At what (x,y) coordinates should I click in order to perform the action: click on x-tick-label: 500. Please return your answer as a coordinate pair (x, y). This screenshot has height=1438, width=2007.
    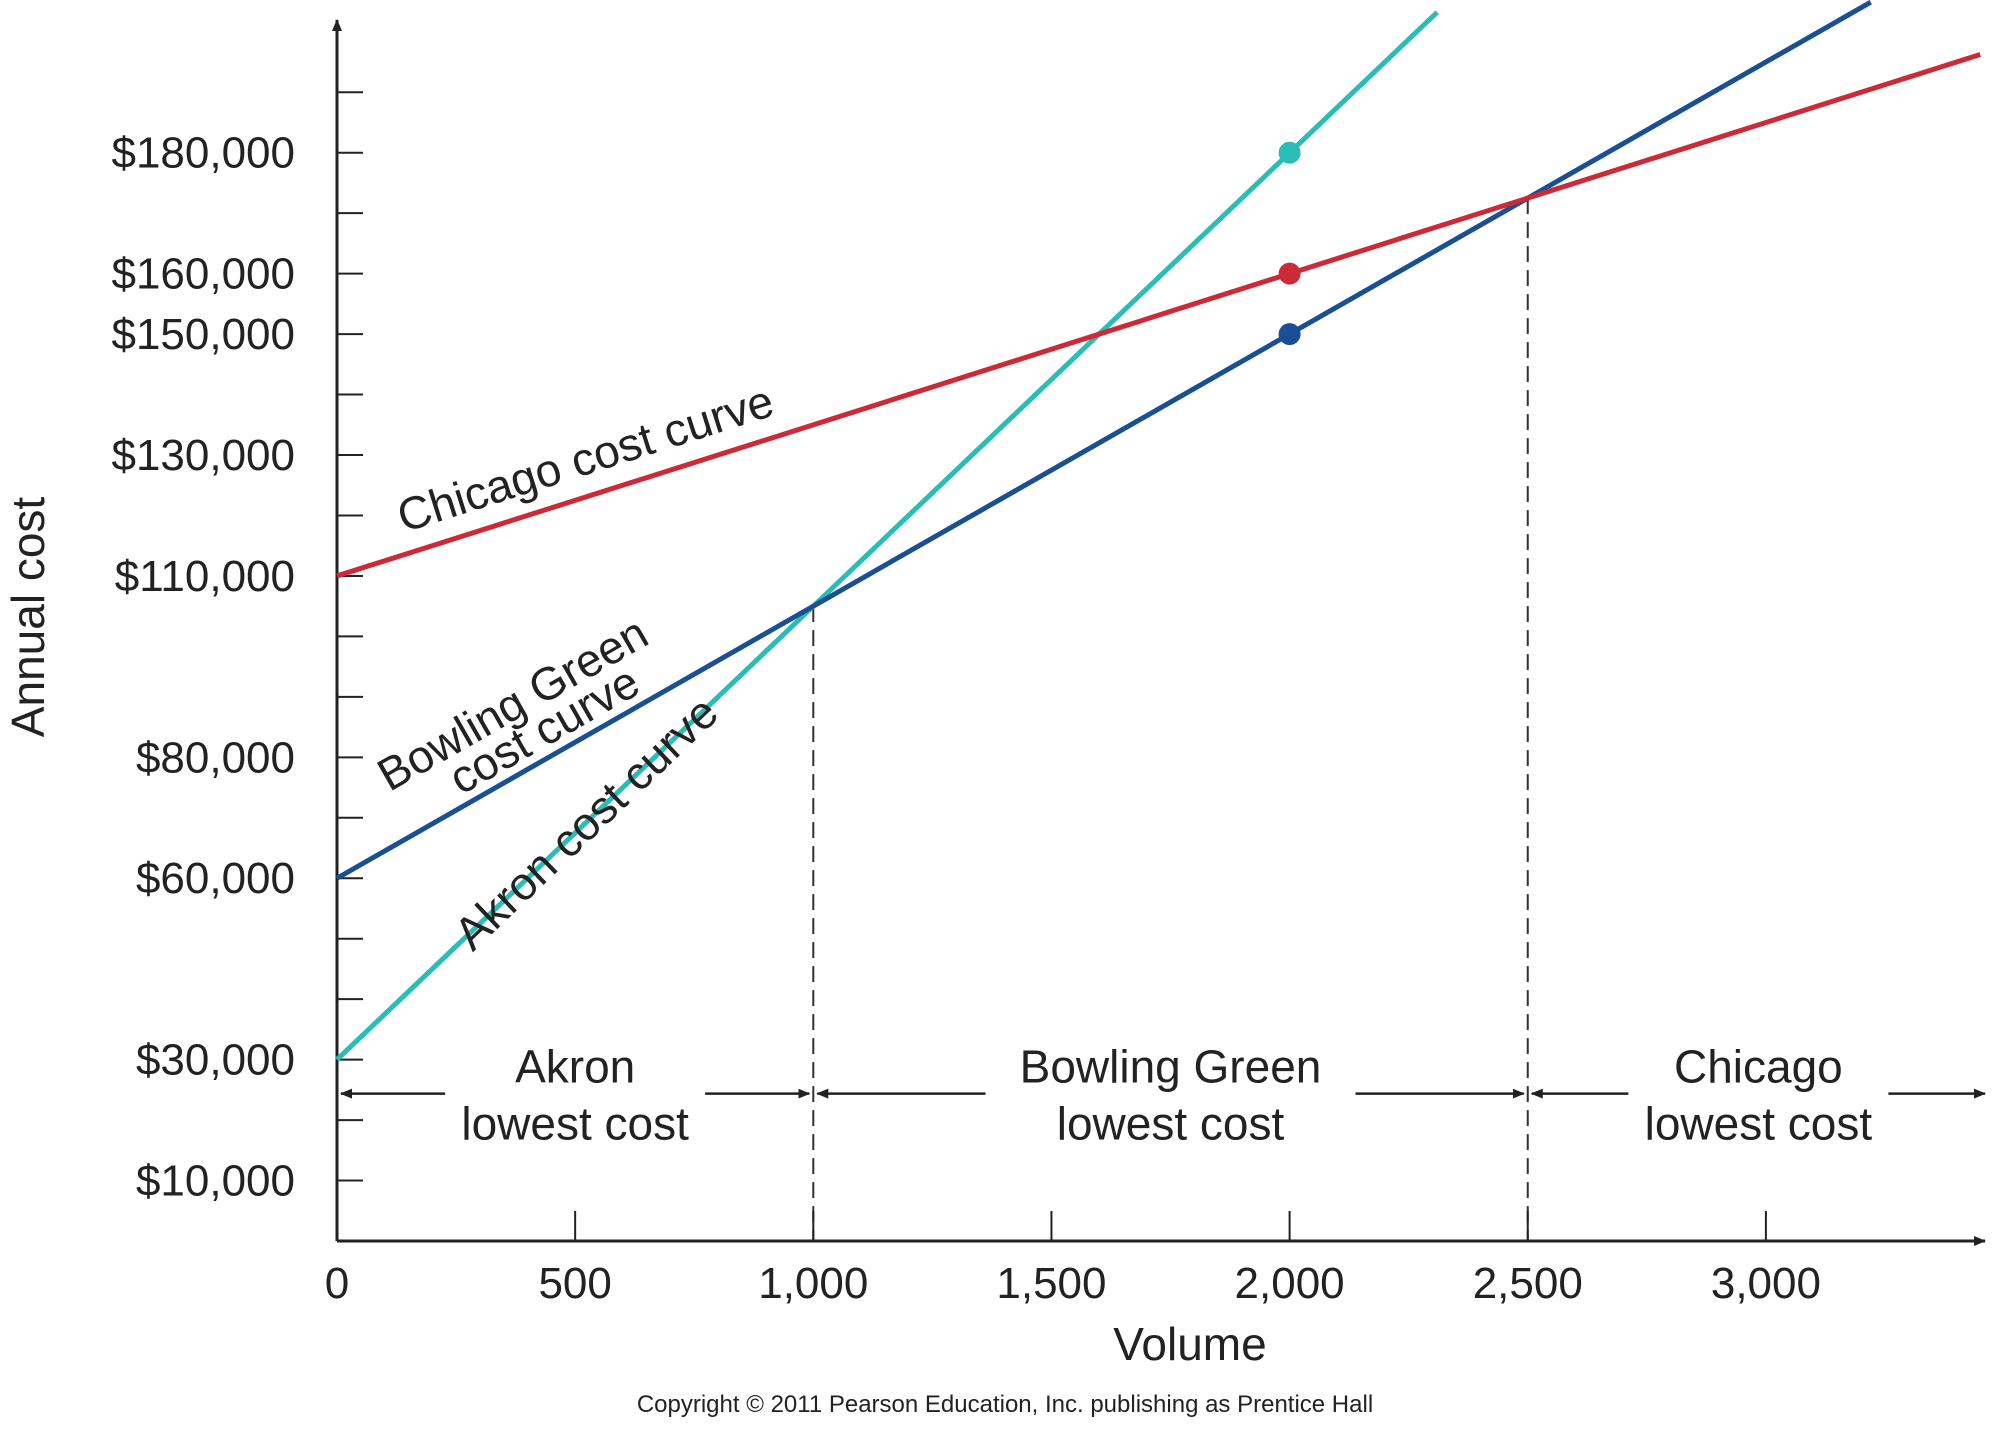
    Looking at the image, I should click on (574, 1283).